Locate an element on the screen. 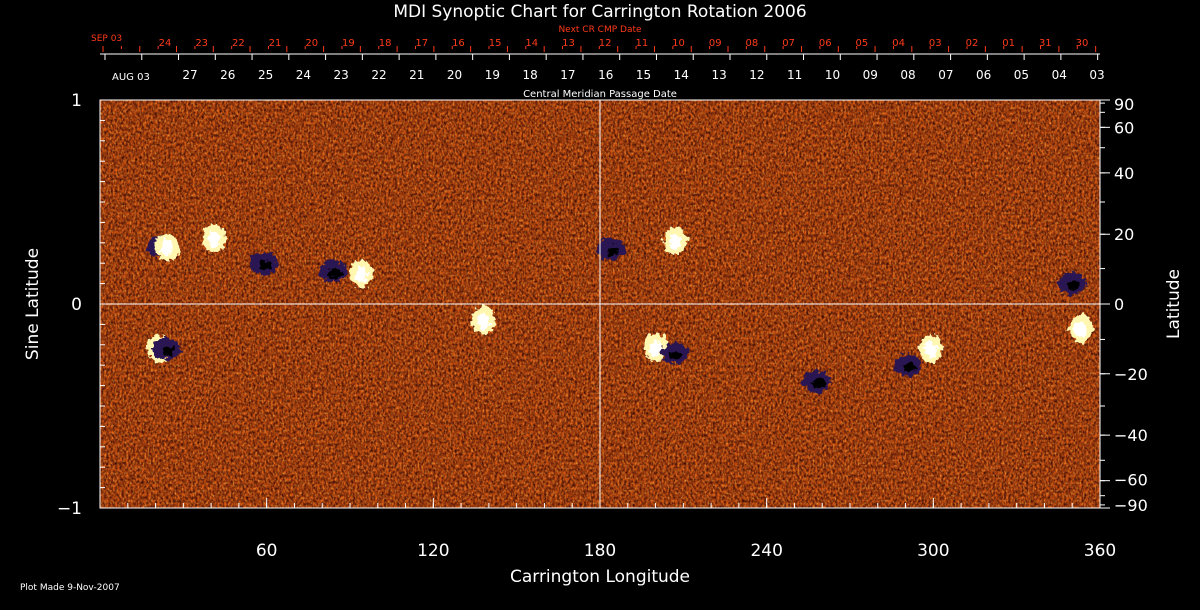 The width and height of the screenshot is (1200, 610). cmp-day-label: 11 is located at coordinates (794, 75).